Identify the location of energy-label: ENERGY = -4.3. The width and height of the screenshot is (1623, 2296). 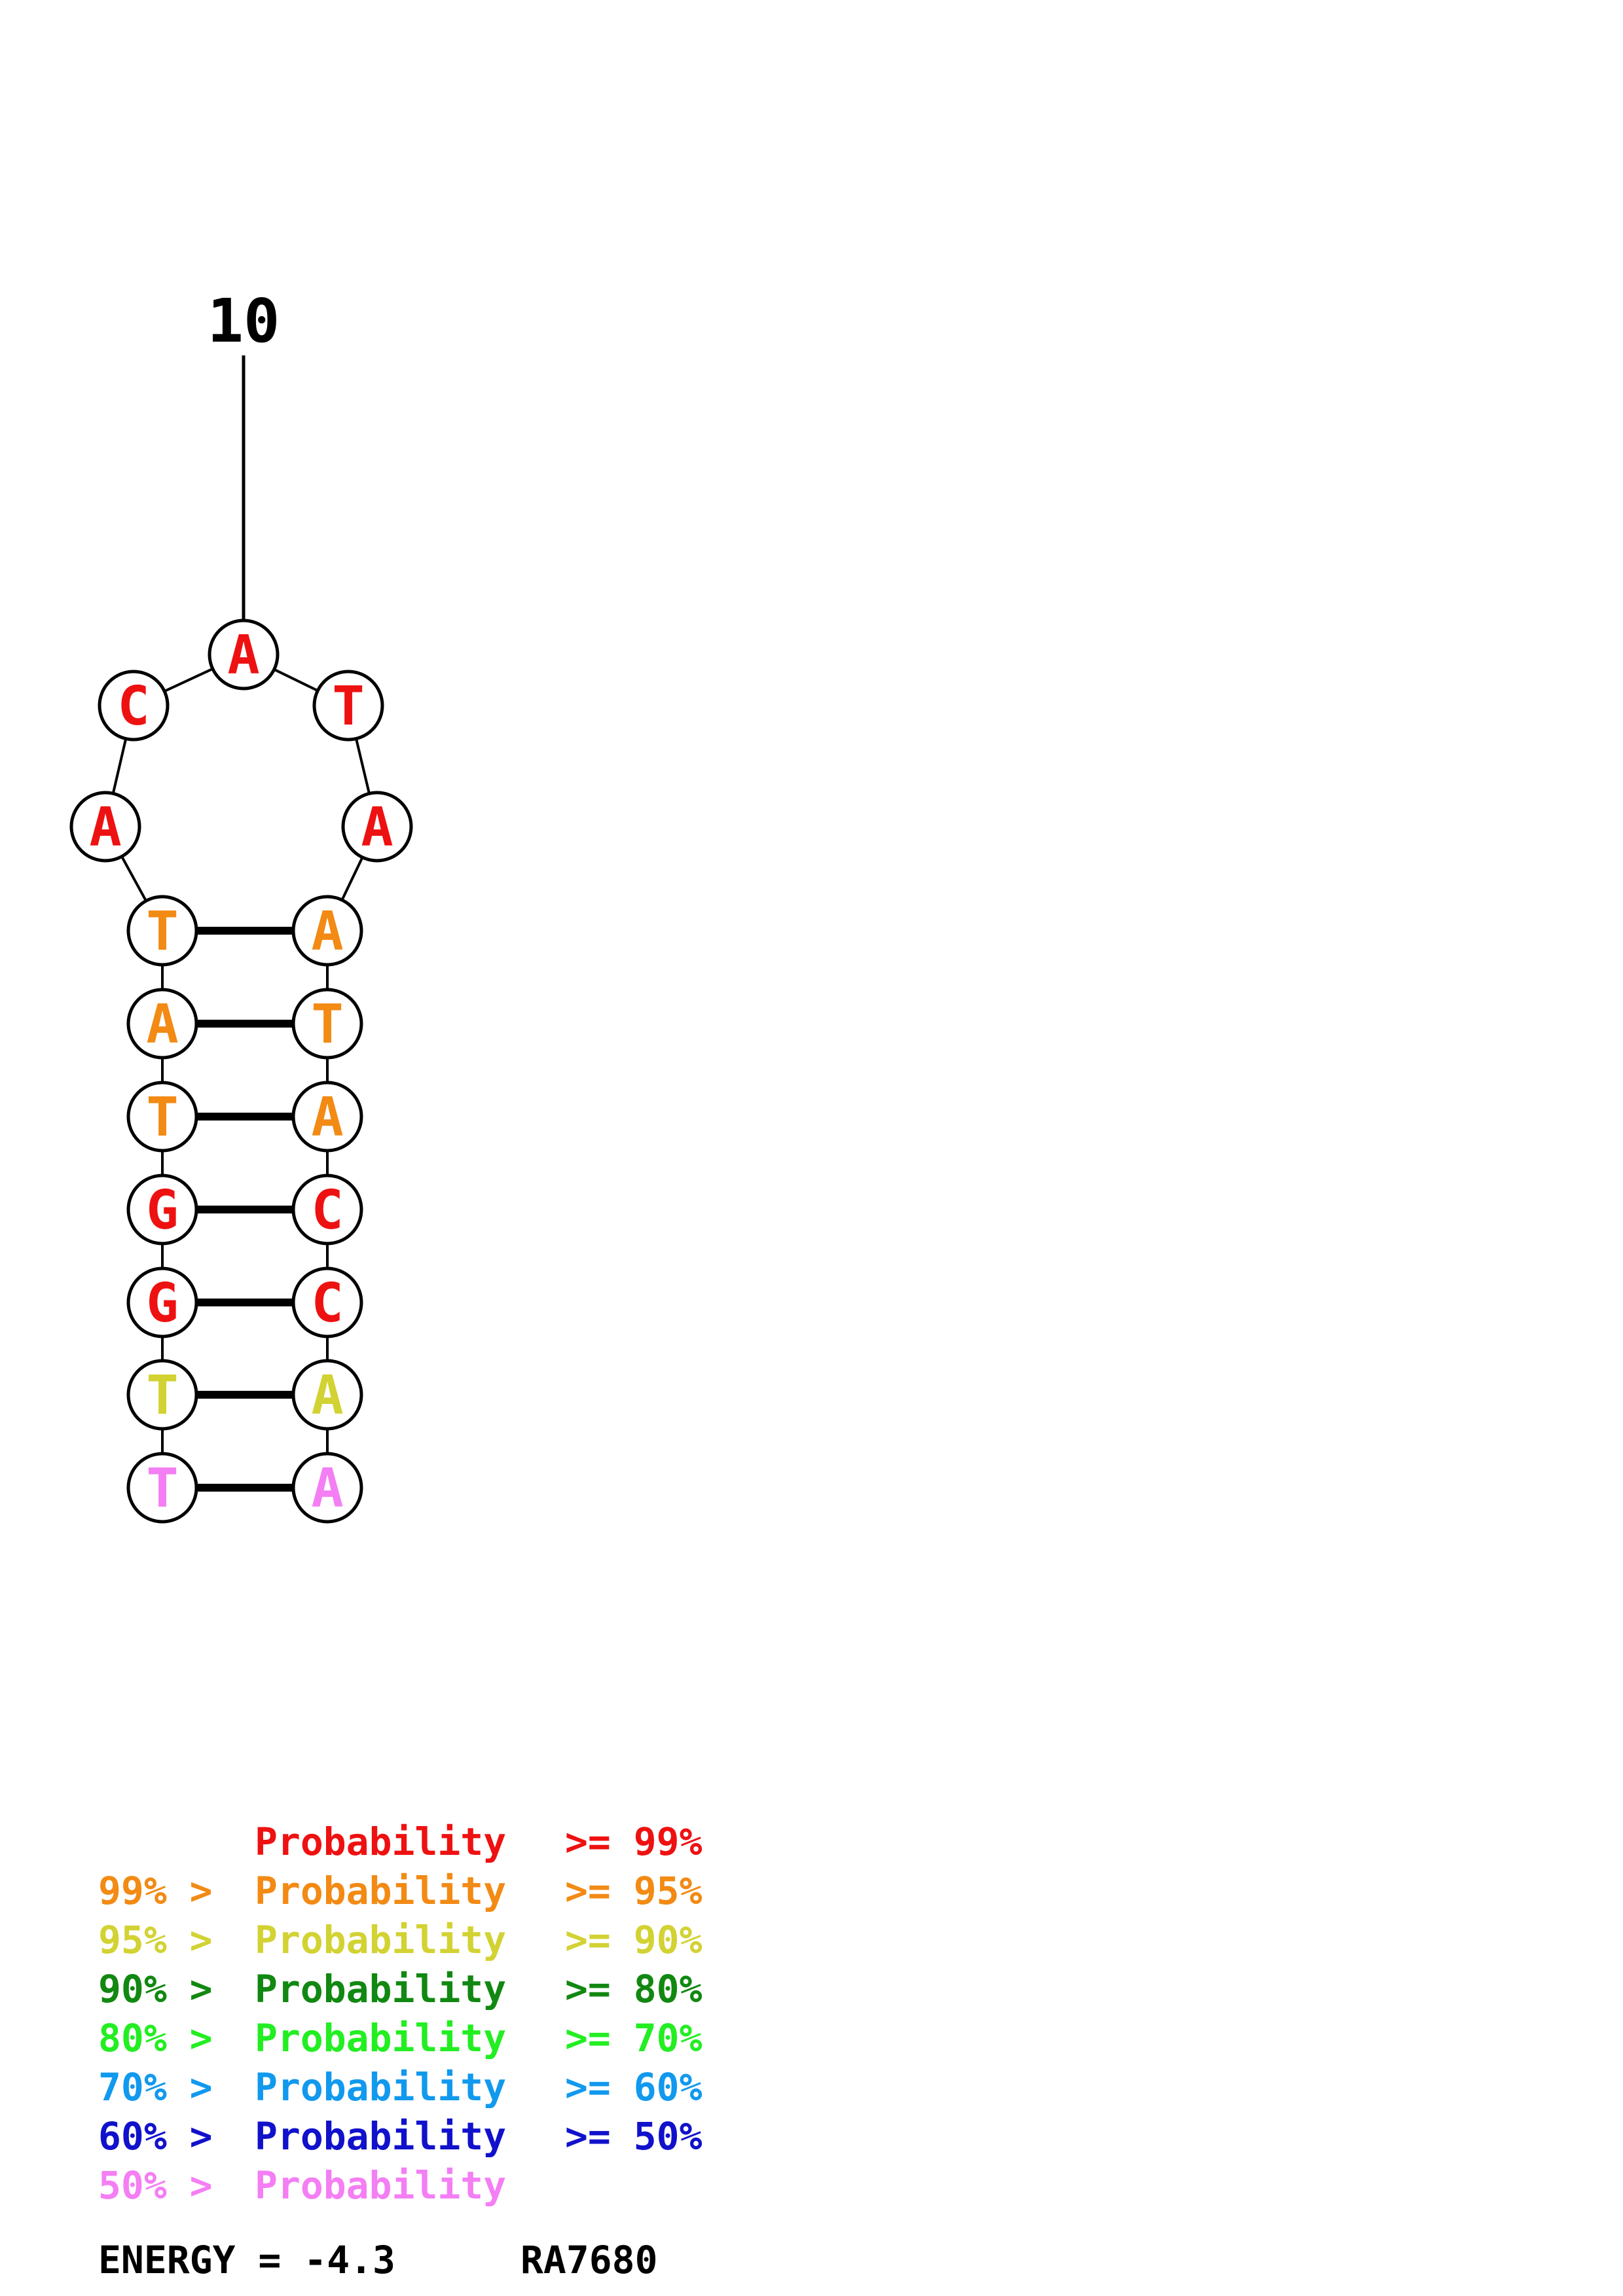
(246, 2260).